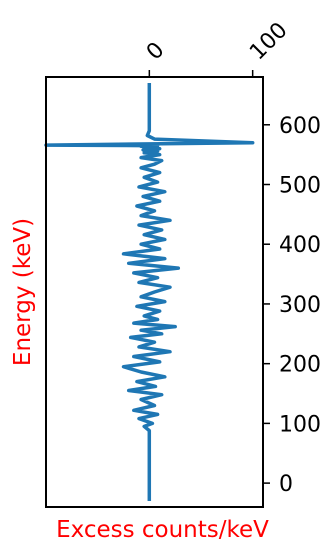  I want to click on y-tick-label: 200, so click(300, 365).